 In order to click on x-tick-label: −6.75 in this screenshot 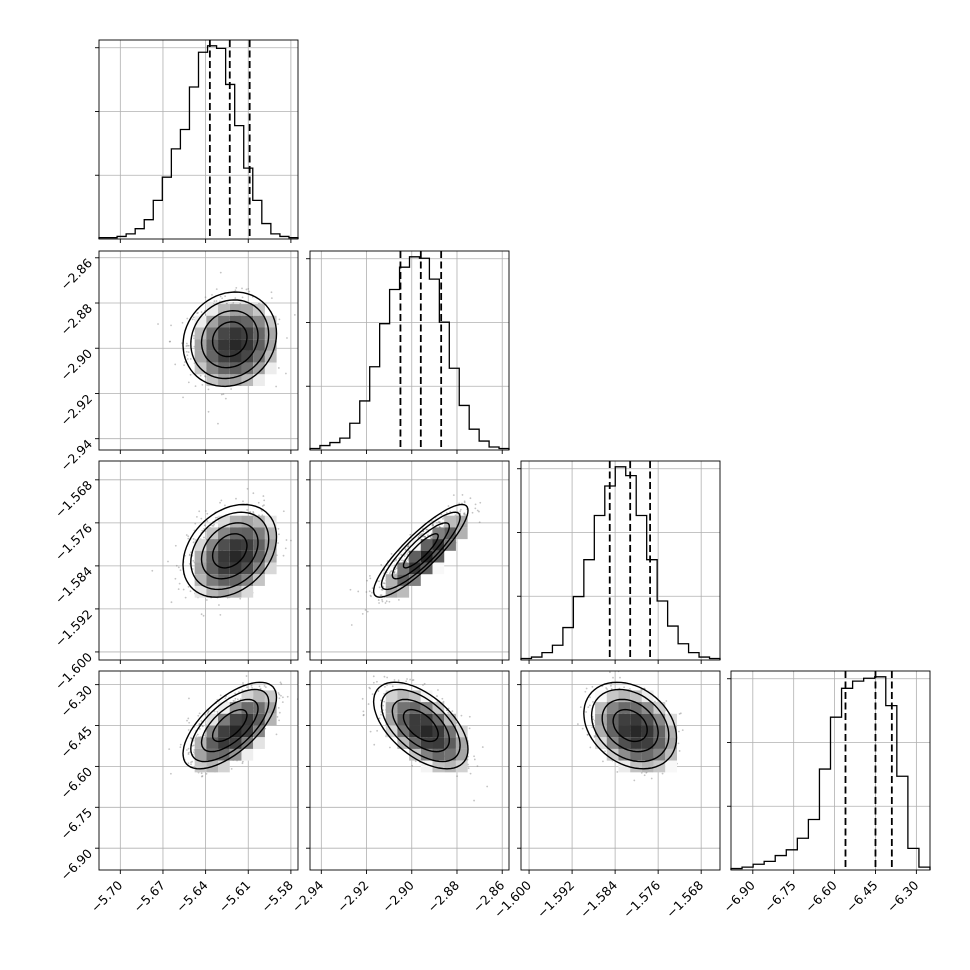, I will do `click(780, 897)`.